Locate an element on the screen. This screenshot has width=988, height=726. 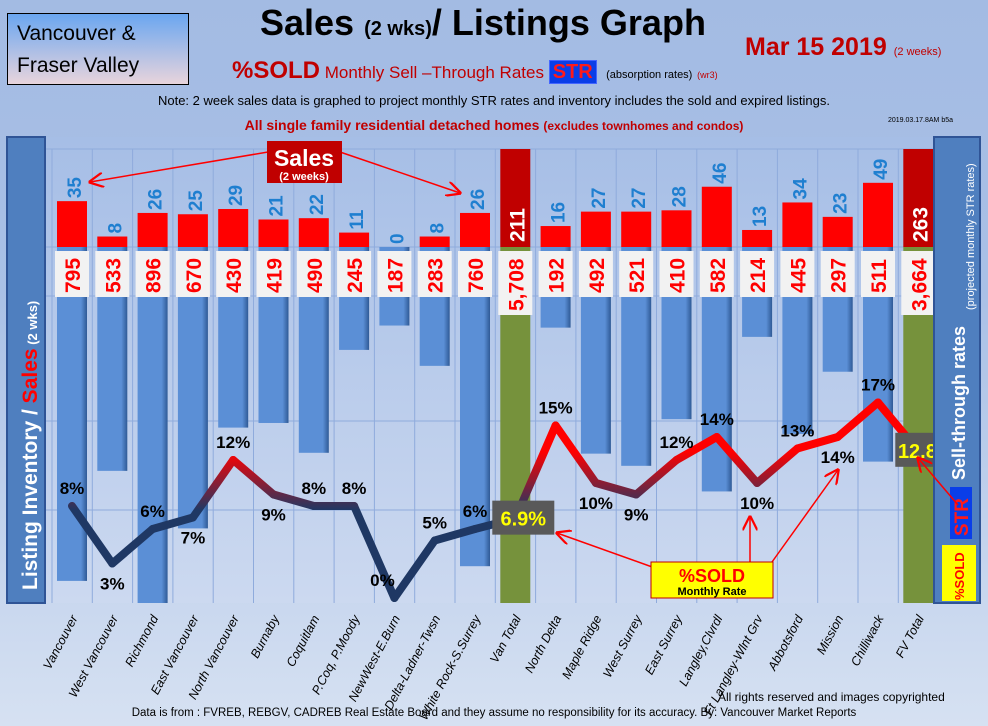
inventory-value-label: 214 is located at coordinates (758, 275).